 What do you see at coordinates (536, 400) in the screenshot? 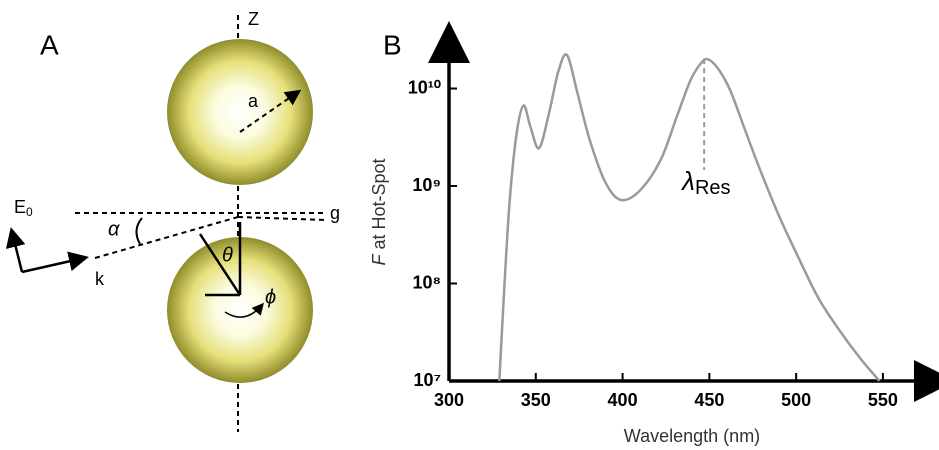
I see `x-tick-label: 350` at bounding box center [536, 400].